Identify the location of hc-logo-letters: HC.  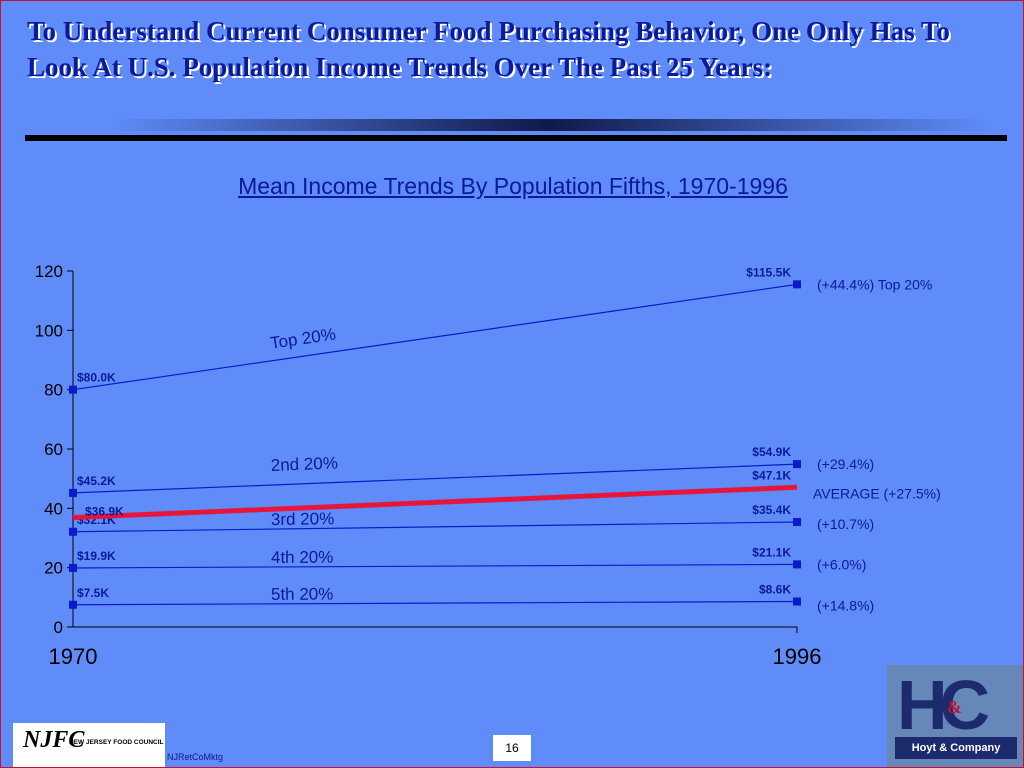
(943, 705).